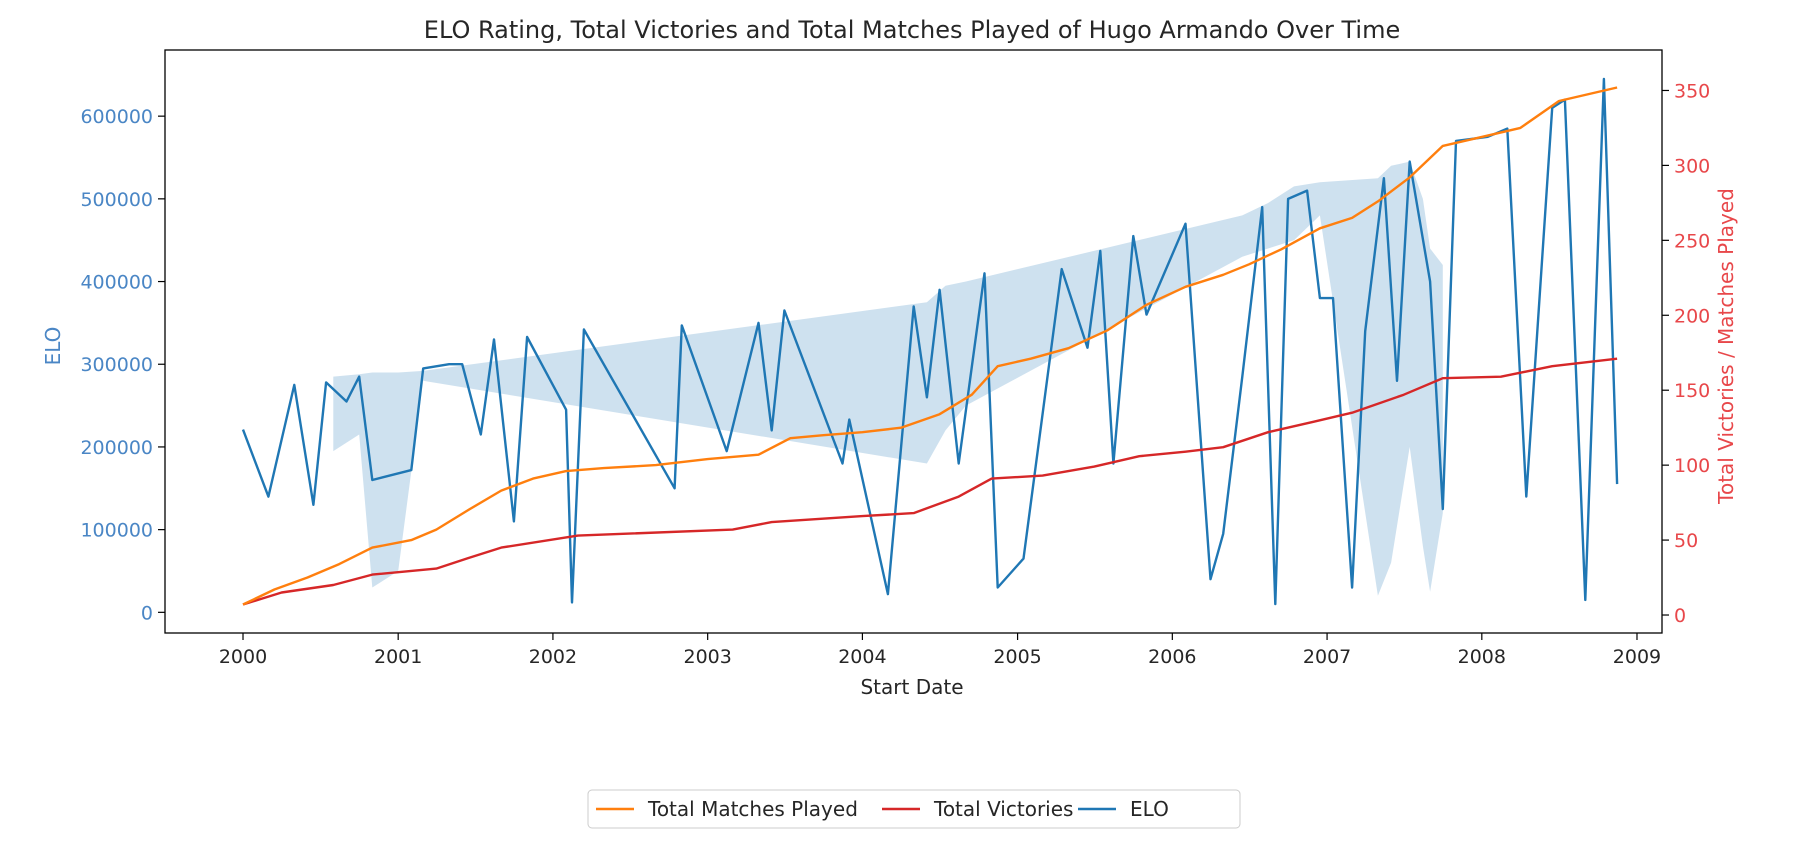 This screenshot has height=858, width=1794. What do you see at coordinates (1003, 809) in the screenshot?
I see `legend-label-total-victories: Total Victories` at bounding box center [1003, 809].